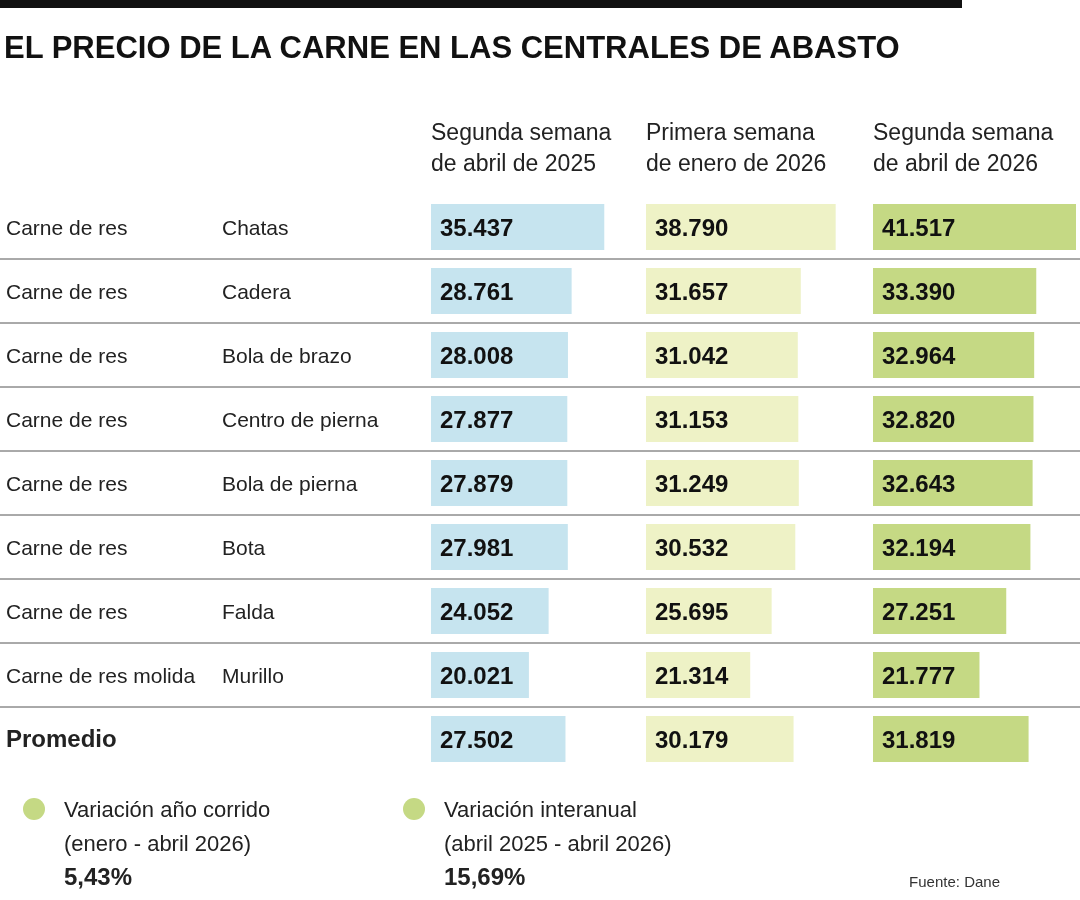  I want to click on data-label: 38.790, so click(692, 227).